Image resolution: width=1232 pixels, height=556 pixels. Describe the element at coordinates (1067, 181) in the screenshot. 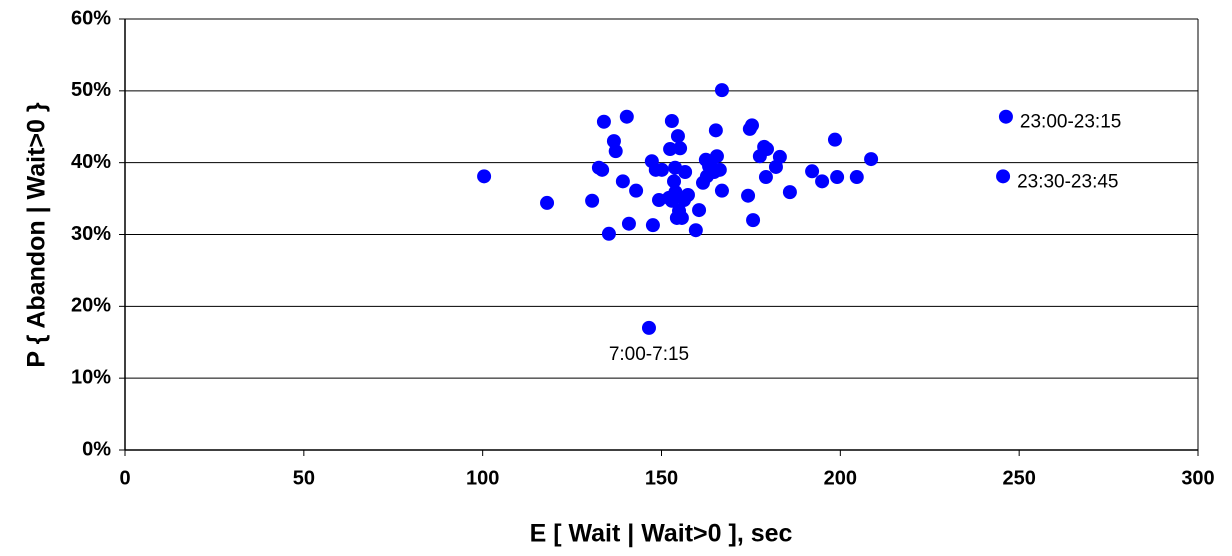

I see `annotation: 23:30-23:45` at that location.